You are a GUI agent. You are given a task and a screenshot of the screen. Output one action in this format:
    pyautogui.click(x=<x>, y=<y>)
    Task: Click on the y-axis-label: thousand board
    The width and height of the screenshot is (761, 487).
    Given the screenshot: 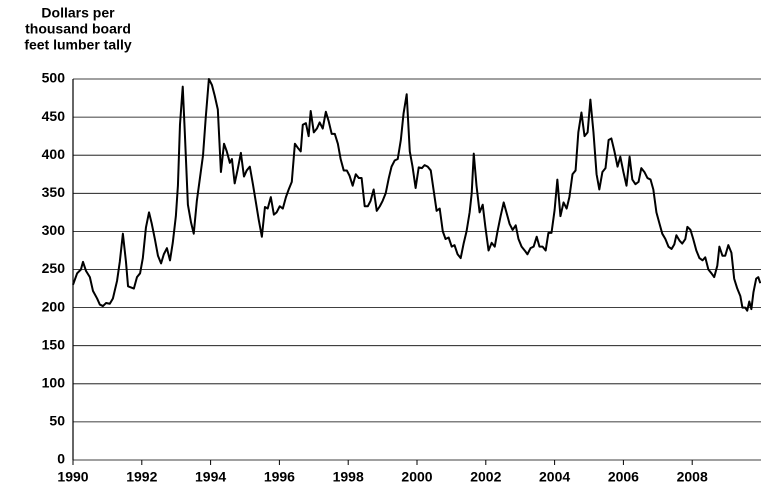 What is the action you would take?
    pyautogui.click(x=78, y=29)
    